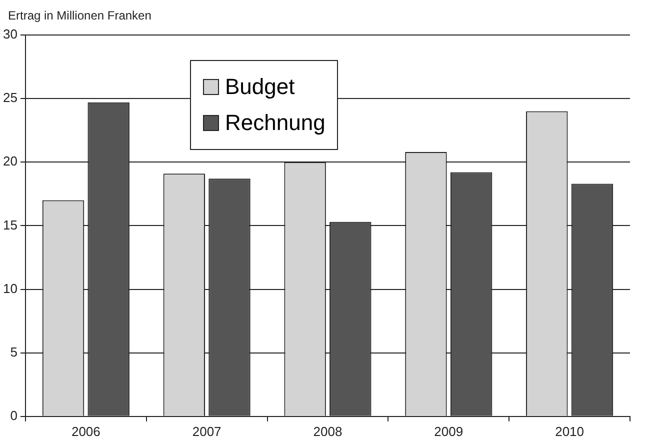 The height and width of the screenshot is (443, 650). What do you see at coordinates (10, 288) in the screenshot?
I see `y-tick-label: 10` at bounding box center [10, 288].